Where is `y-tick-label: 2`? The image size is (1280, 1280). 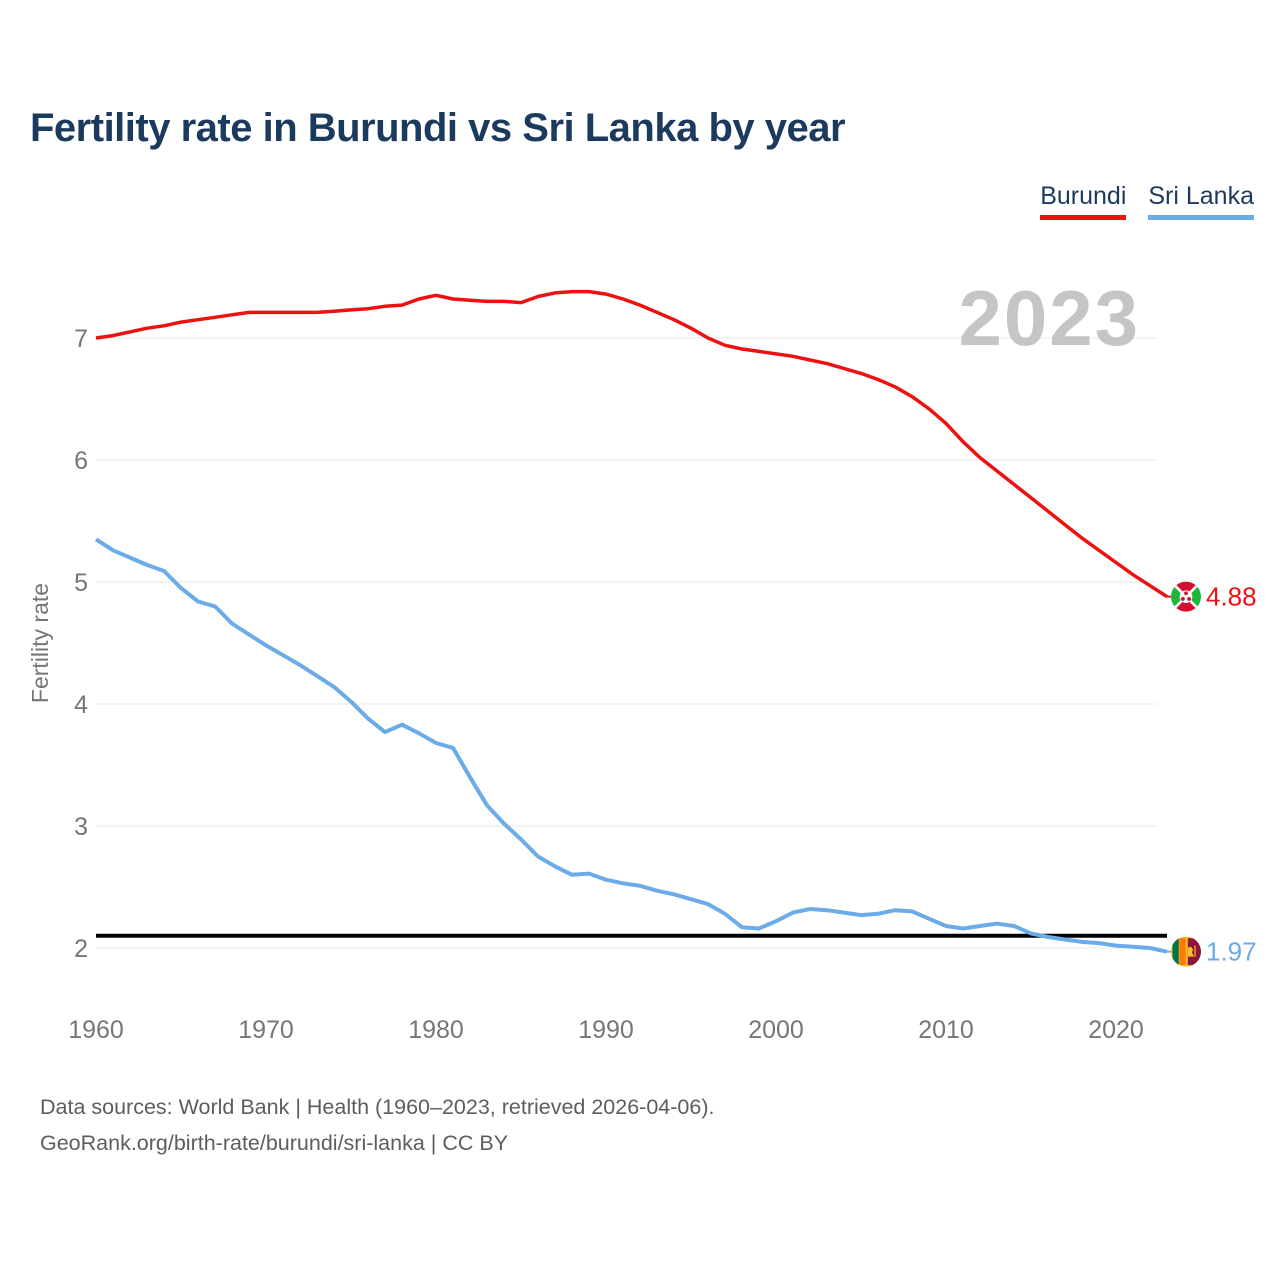
y-tick-label: 2 is located at coordinates (81, 949).